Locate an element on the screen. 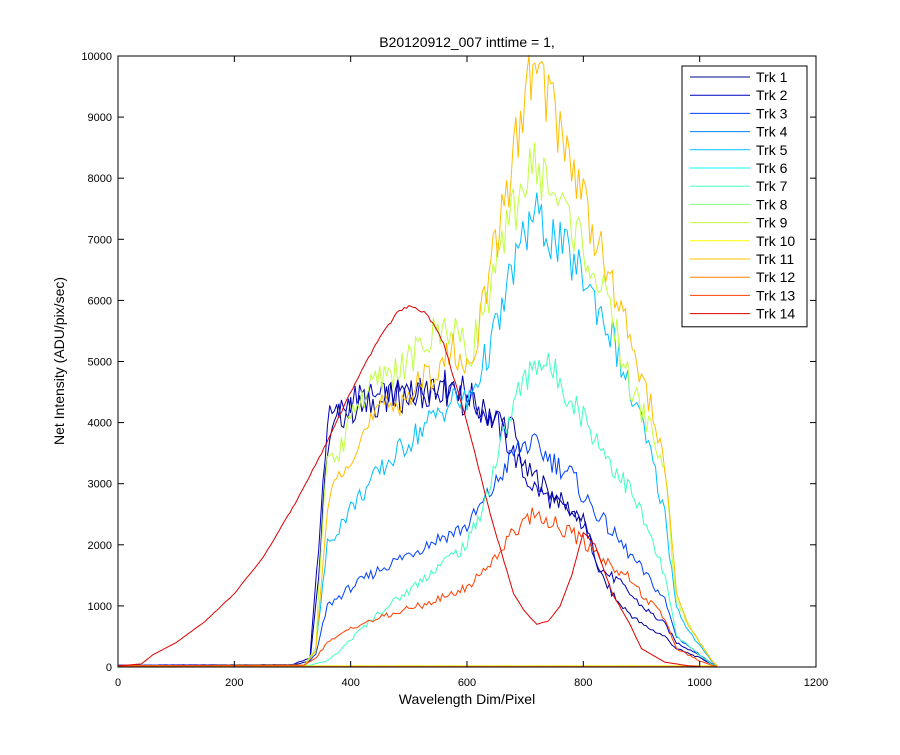  x-tick-label: 400 is located at coordinates (350, 683).